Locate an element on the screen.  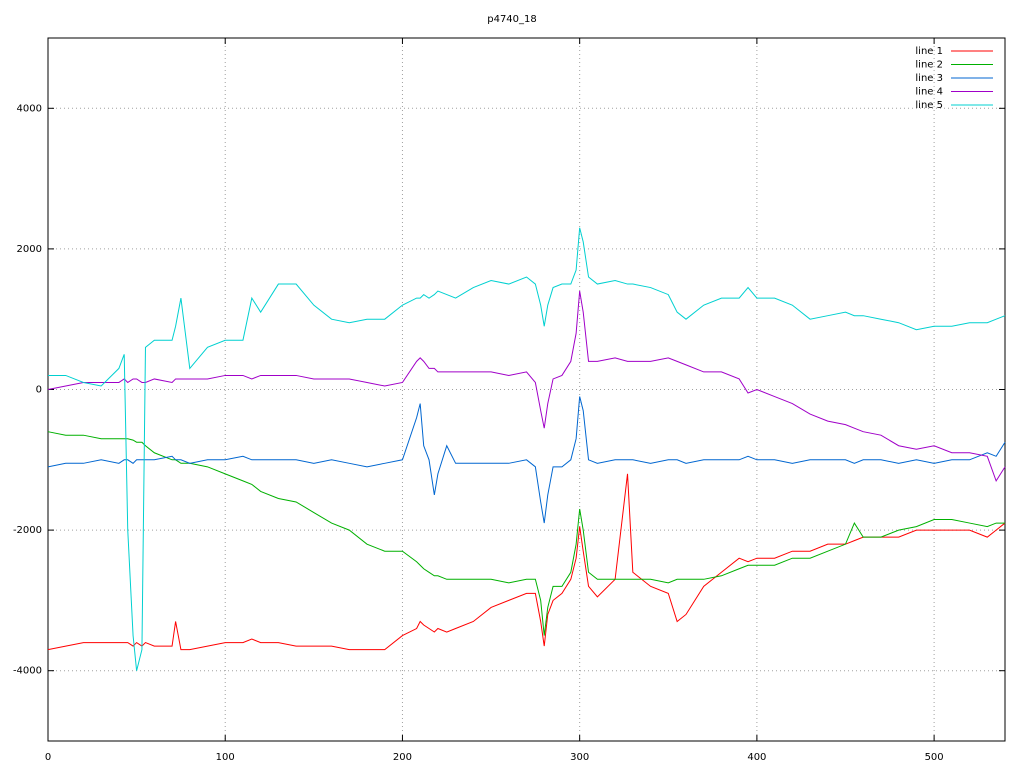
x-tick-label: 100 is located at coordinates (225, 757).